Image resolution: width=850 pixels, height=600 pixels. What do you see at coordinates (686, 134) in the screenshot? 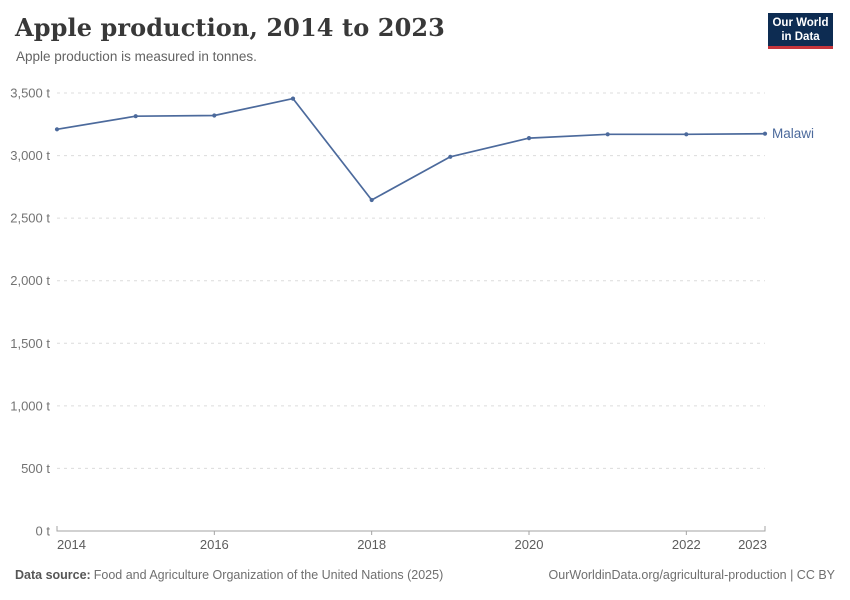
I see `data-point-2022` at bounding box center [686, 134].